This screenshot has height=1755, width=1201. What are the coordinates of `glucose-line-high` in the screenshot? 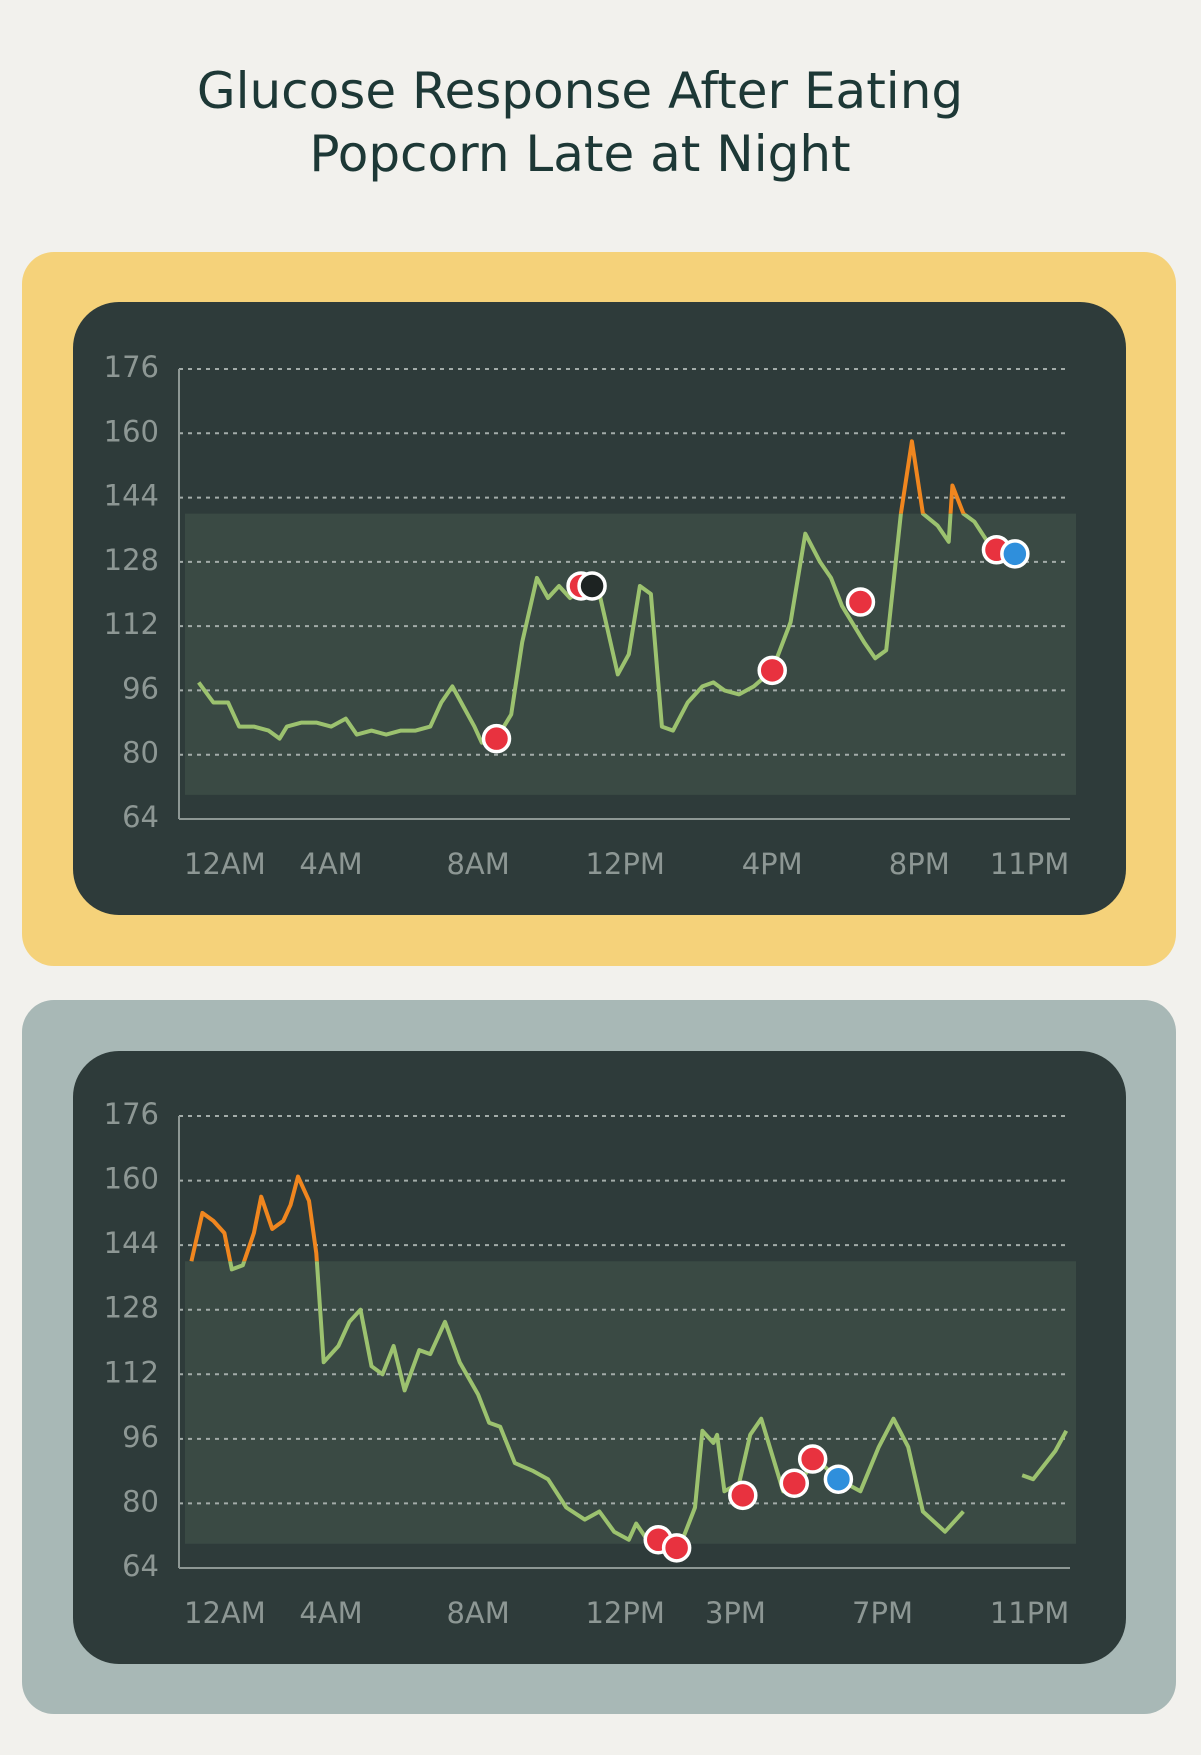 It's located at (254, 1218).